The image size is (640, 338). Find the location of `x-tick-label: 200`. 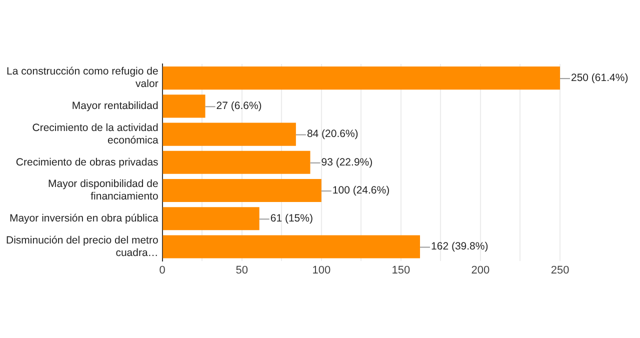

x-tick-label: 200 is located at coordinates (480, 270).